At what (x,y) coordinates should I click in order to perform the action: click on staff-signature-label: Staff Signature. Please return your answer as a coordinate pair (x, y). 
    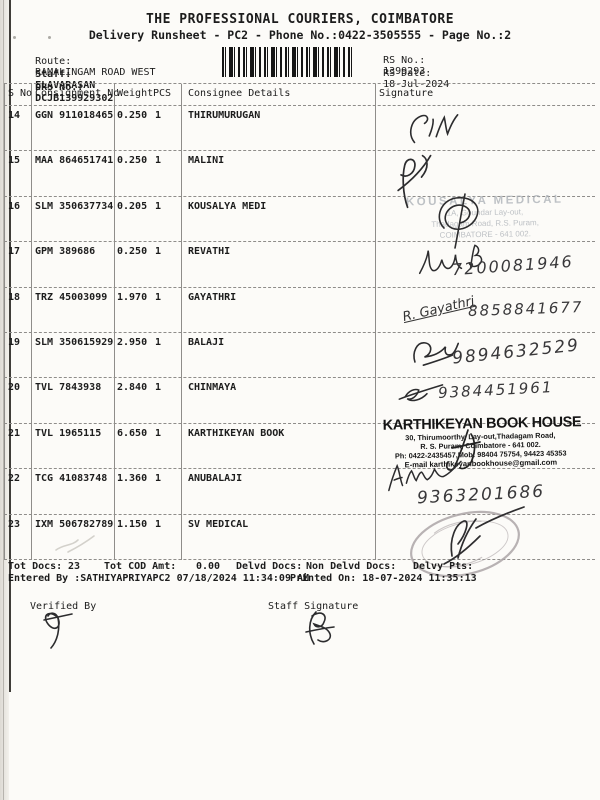
    Looking at the image, I should click on (313, 606).